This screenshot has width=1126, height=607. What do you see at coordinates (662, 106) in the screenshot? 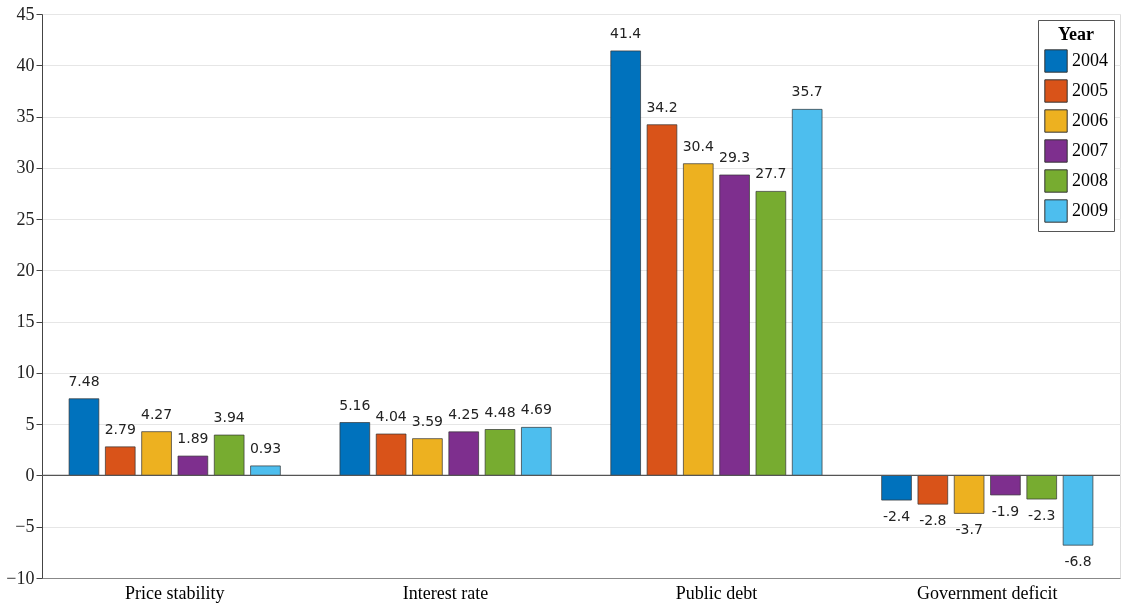
I see `data-label: 34.2` at bounding box center [662, 106].